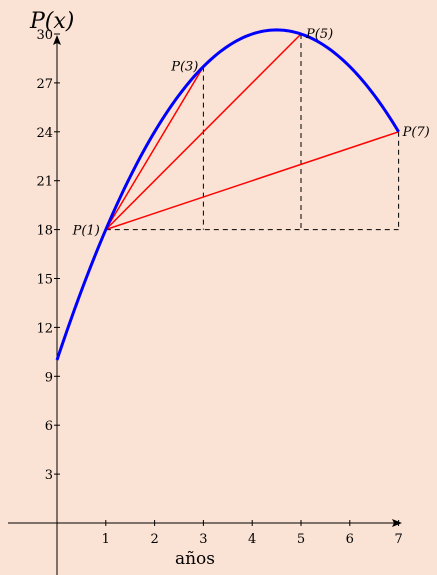  What do you see at coordinates (44, 84) in the screenshot?
I see `y-tick-label: 27` at bounding box center [44, 84].